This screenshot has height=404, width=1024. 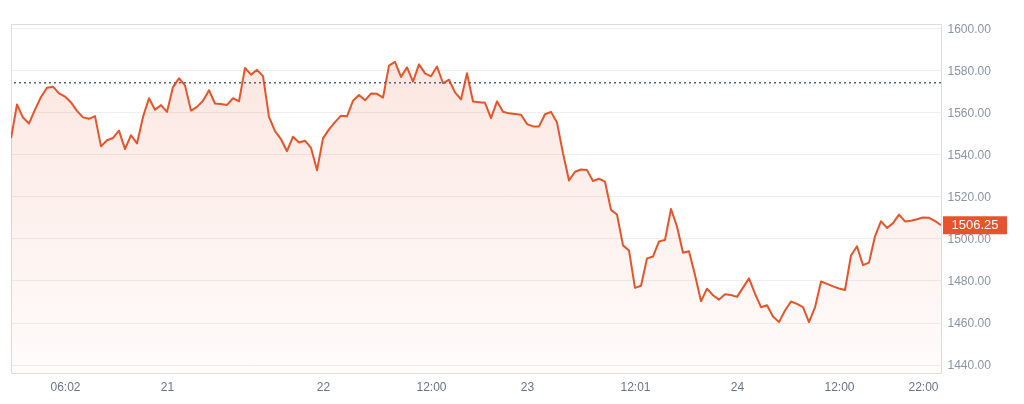 What do you see at coordinates (969, 28) in the screenshot?
I see `y-tick-label: 1600.00` at bounding box center [969, 28].